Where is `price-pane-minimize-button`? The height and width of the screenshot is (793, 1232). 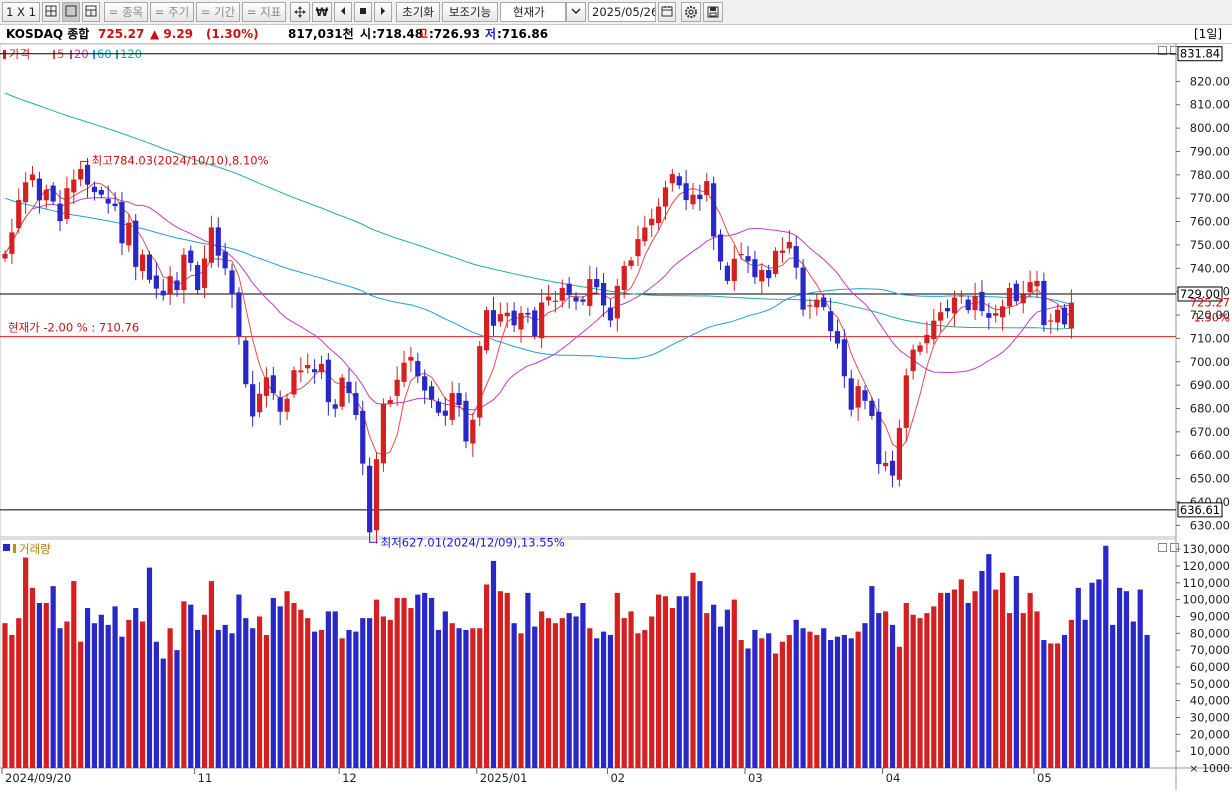
price-pane-minimize-button is located at coordinates (1162, 50).